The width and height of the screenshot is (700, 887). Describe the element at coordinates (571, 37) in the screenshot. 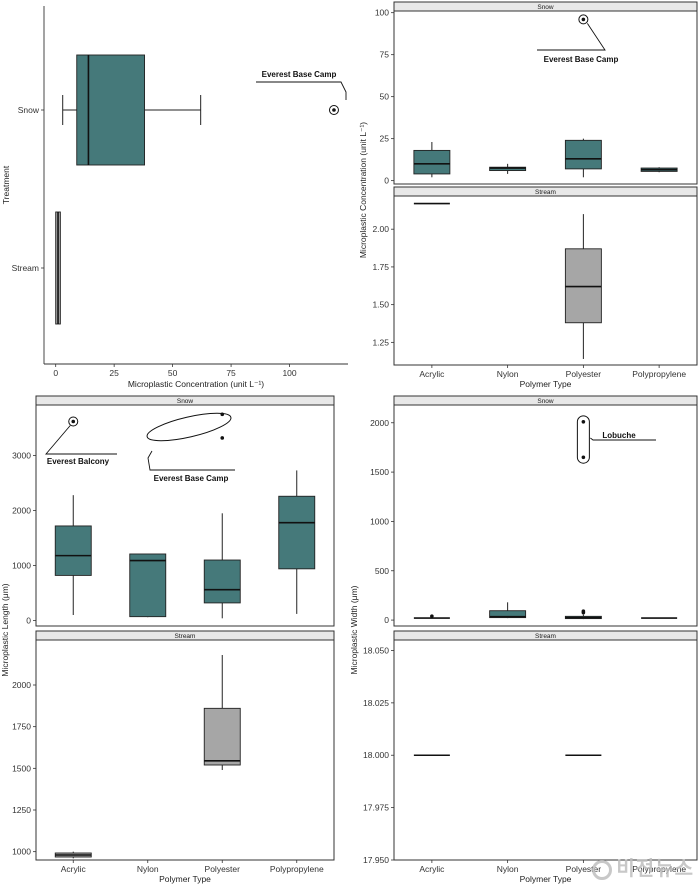

I see `B-annotation-leader` at that location.